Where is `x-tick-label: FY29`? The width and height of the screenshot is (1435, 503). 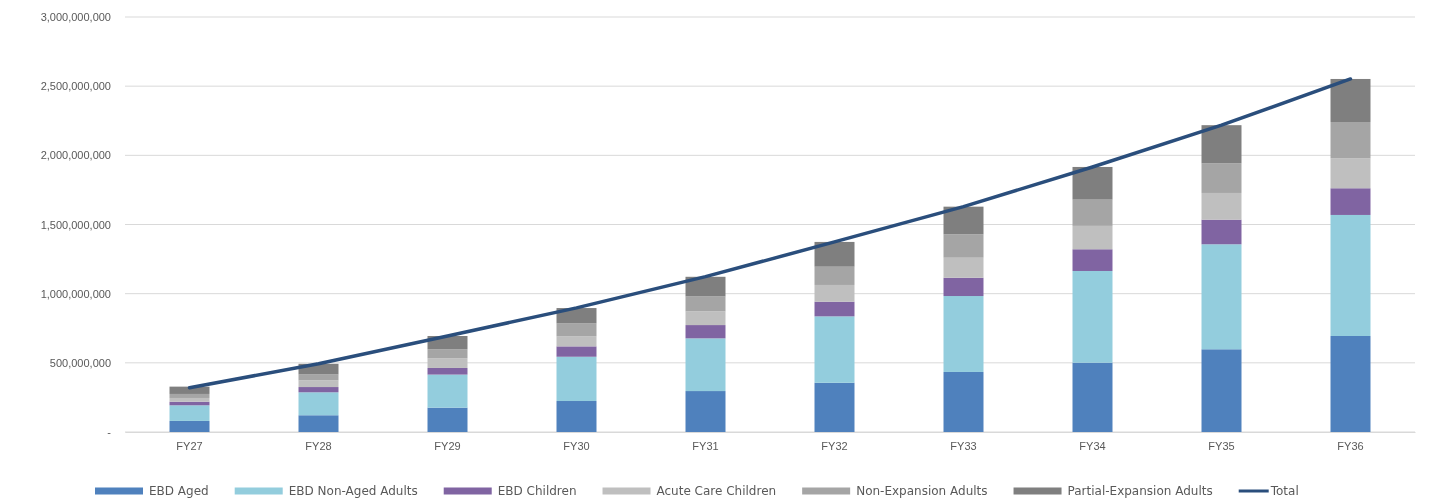
x-tick-label: FY29 is located at coordinates (447, 445).